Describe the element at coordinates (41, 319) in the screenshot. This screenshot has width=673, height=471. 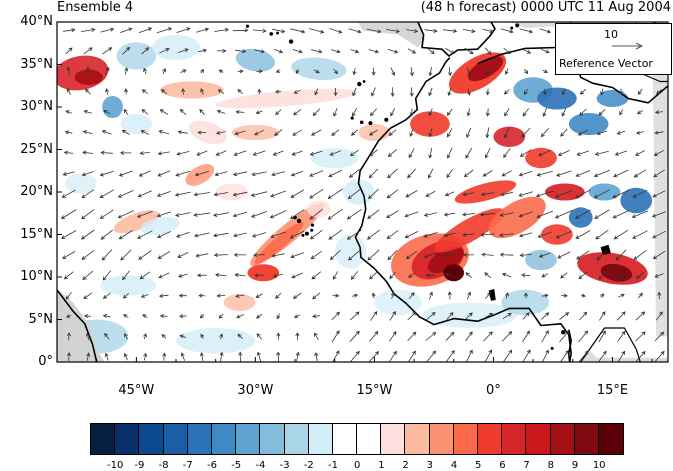
I see `y-tick-label: 5°N` at that location.